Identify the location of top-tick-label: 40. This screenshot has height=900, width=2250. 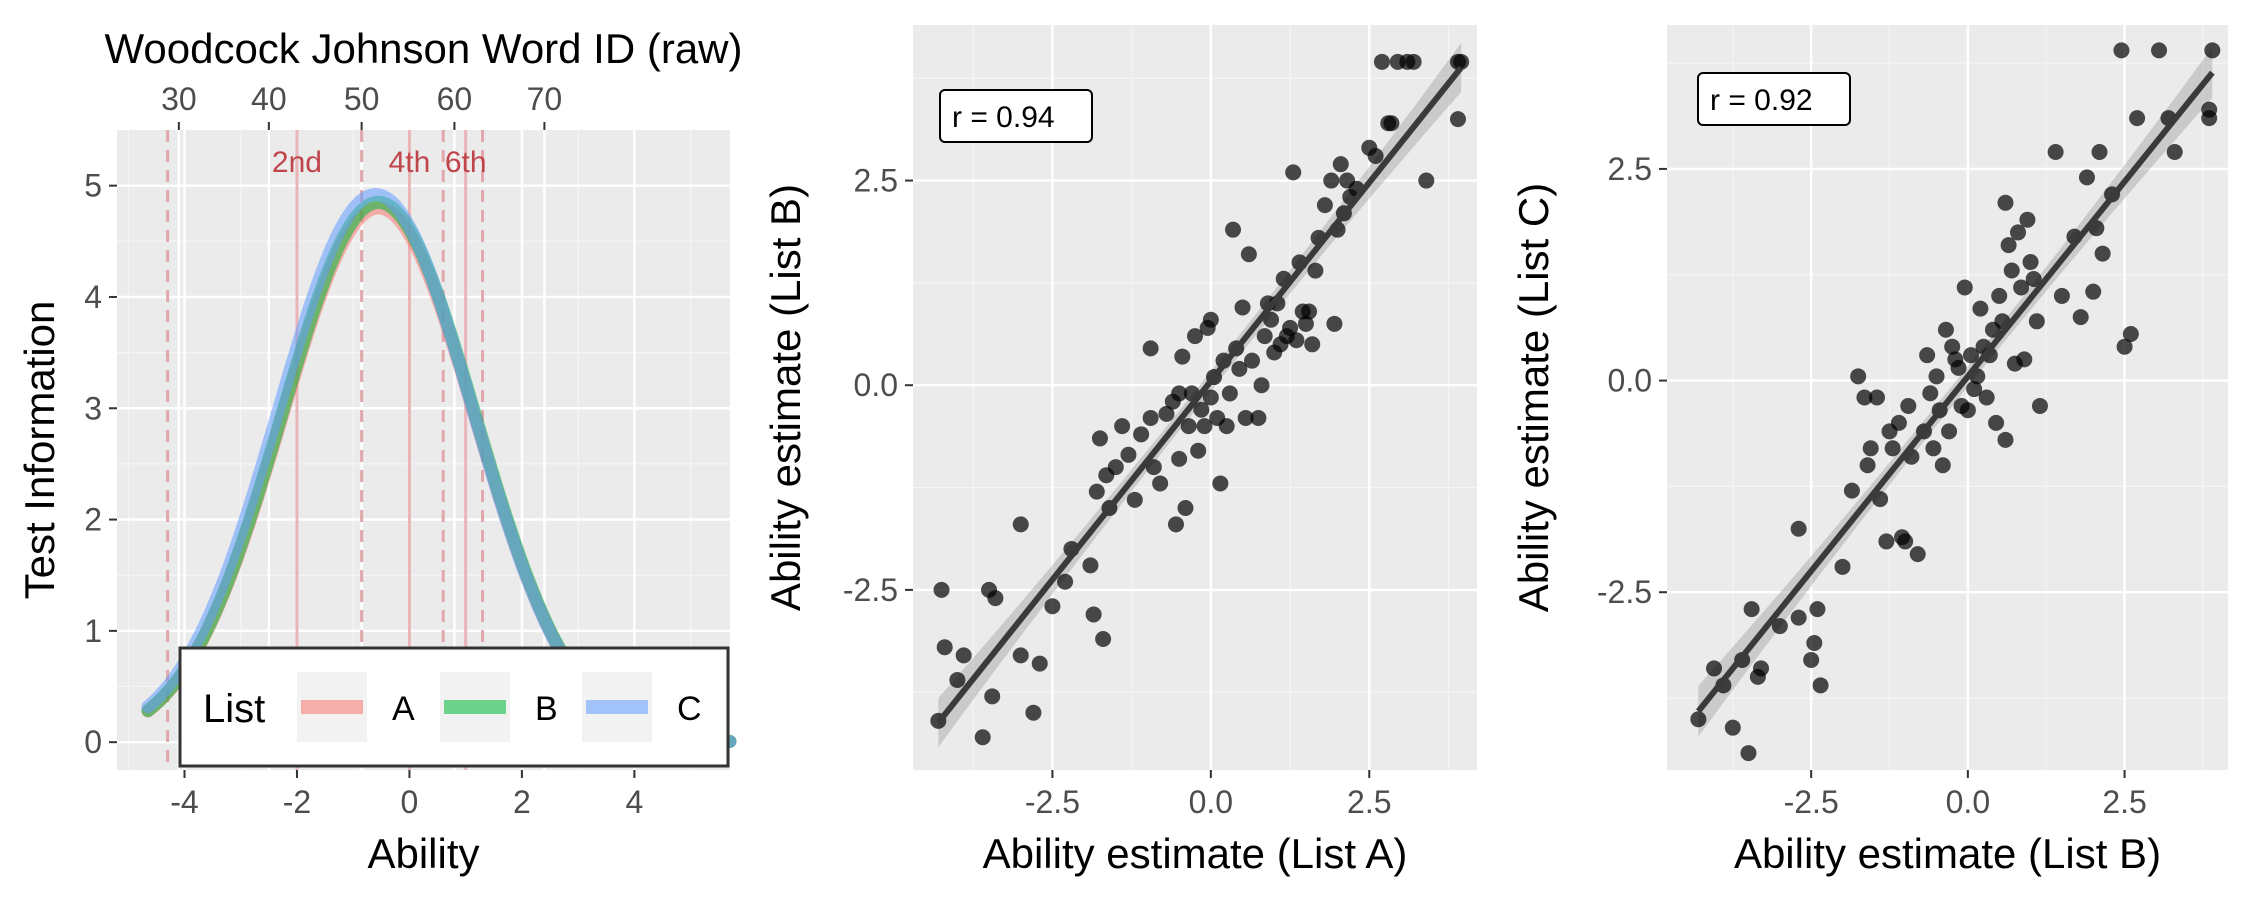
(269, 99).